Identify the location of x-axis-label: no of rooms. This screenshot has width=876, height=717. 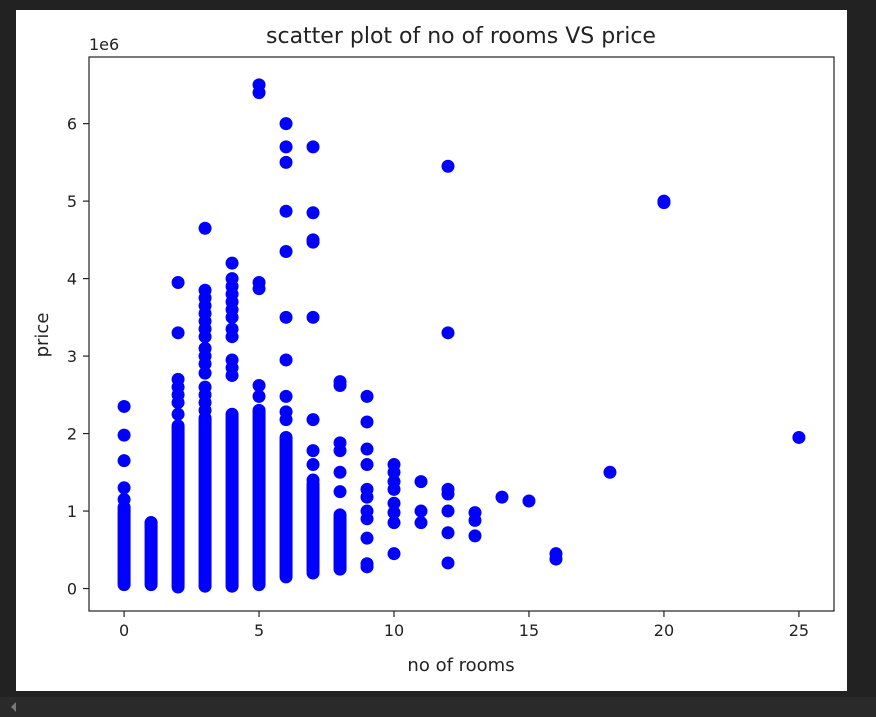
(460, 665).